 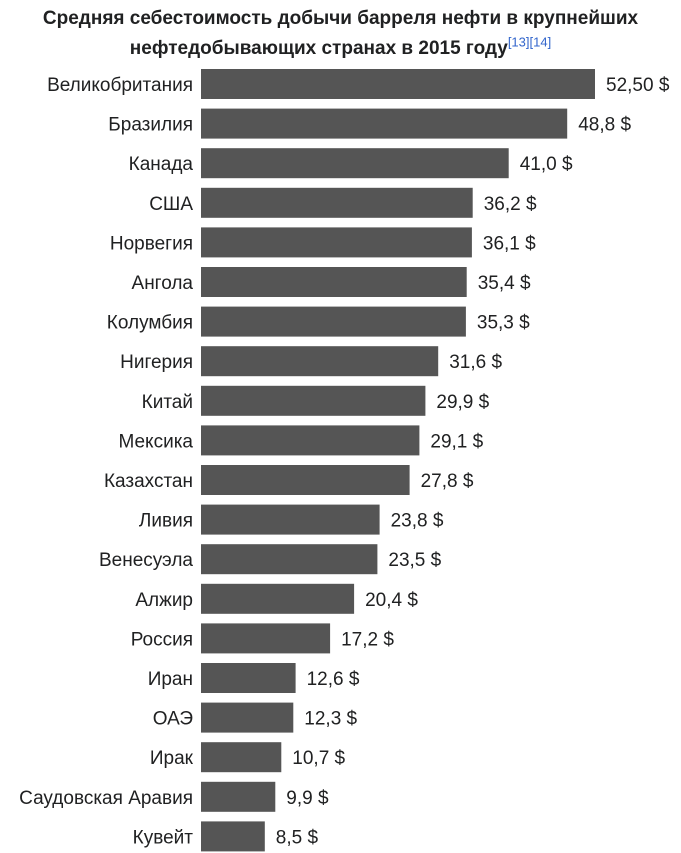 What do you see at coordinates (171, 204) in the screenshot?
I see `category-label-3: США` at bounding box center [171, 204].